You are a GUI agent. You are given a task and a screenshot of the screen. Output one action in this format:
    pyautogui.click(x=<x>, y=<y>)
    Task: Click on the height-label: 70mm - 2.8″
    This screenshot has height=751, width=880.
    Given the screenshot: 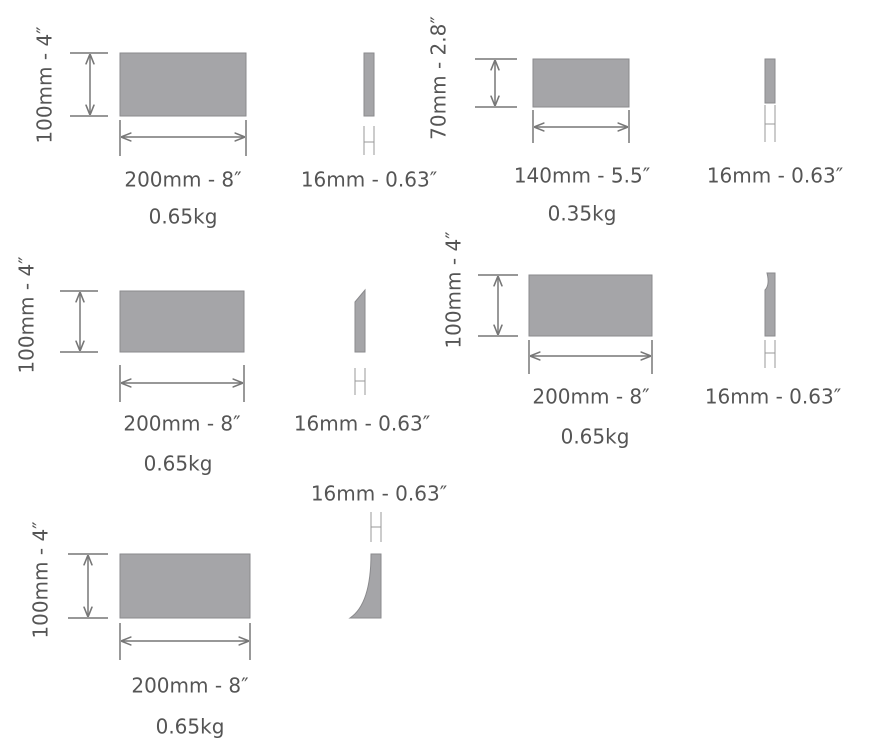 What is the action you would take?
    pyautogui.click(x=439, y=78)
    